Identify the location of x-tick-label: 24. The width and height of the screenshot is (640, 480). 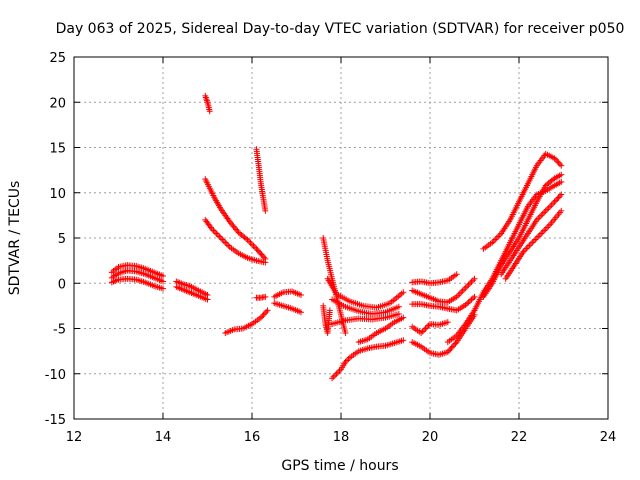
(608, 437).